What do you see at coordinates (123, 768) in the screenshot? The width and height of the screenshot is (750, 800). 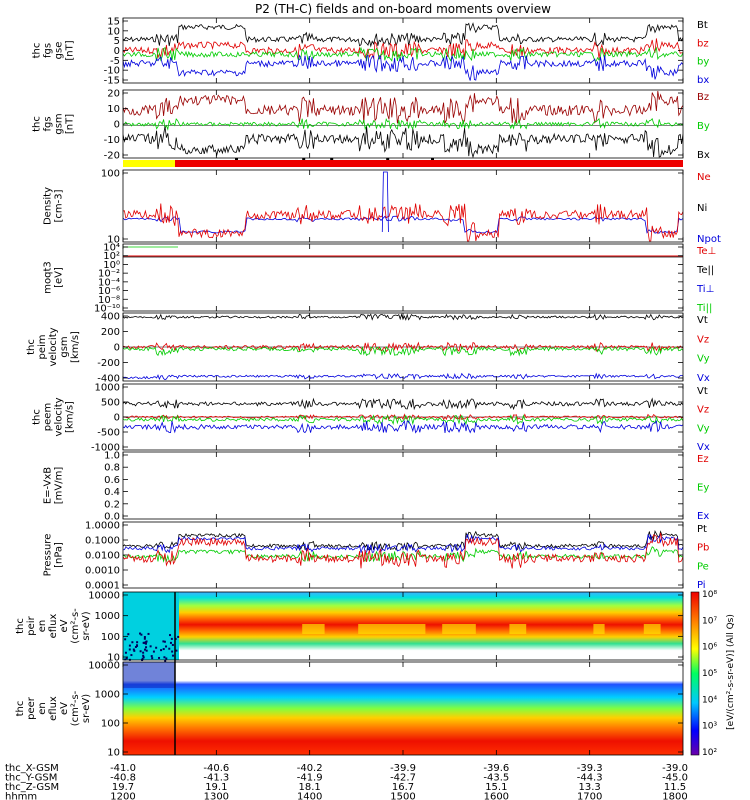 I see `xaxis-value: -41.0` at bounding box center [123, 768].